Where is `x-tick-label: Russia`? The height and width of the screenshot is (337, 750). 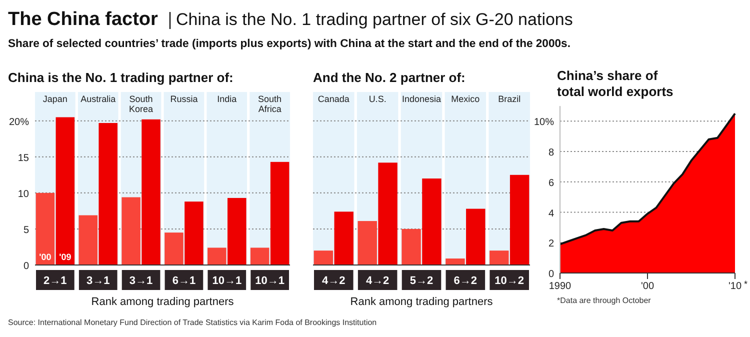 x-tick-label: Russia is located at coordinates (184, 99).